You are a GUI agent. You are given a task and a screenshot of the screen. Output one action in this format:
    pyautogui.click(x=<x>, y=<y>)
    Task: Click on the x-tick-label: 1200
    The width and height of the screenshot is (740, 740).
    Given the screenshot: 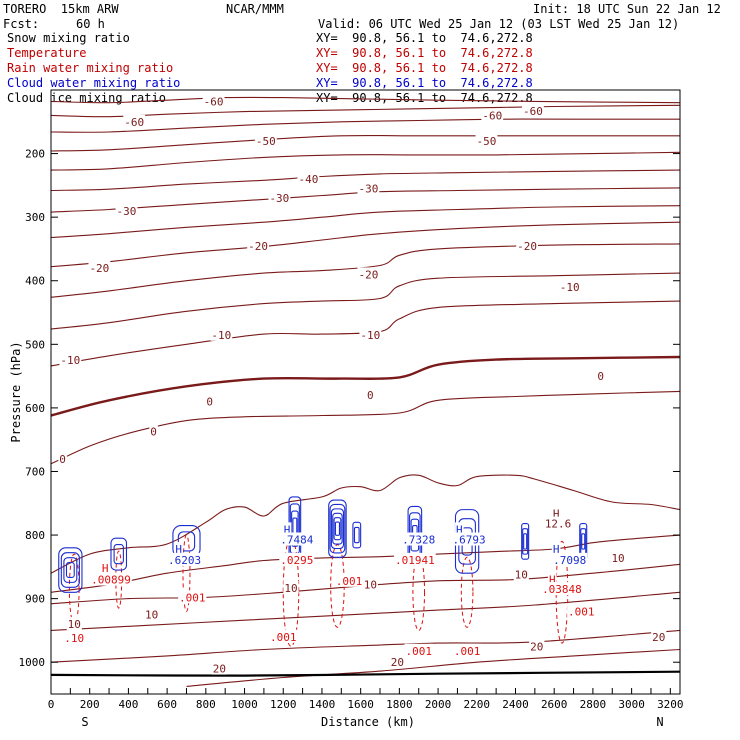 What is the action you would take?
    pyautogui.click(x=283, y=704)
    